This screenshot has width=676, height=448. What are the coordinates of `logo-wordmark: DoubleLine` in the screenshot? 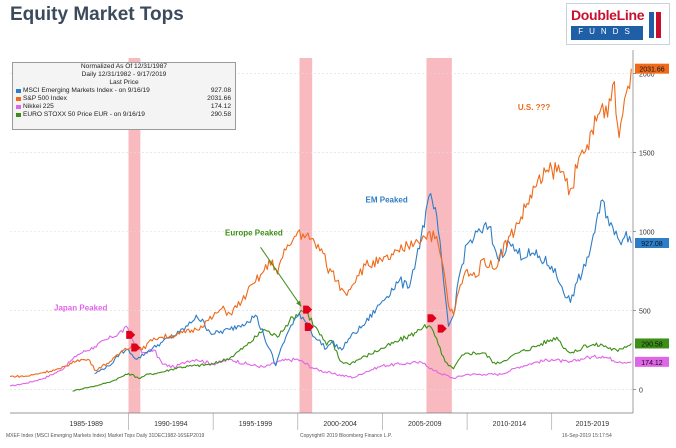 It's located at (608, 15).